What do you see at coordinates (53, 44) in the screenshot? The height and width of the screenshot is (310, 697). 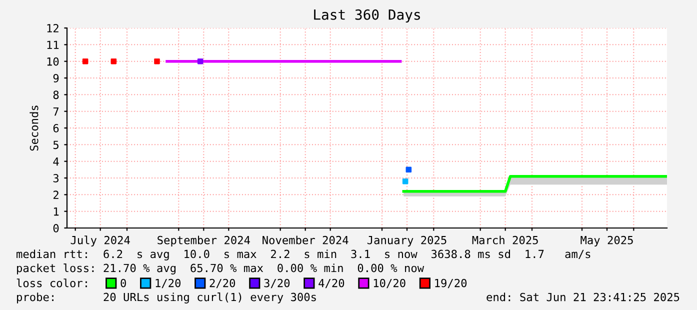 I see `y-tick-label: 11` at bounding box center [53, 44].